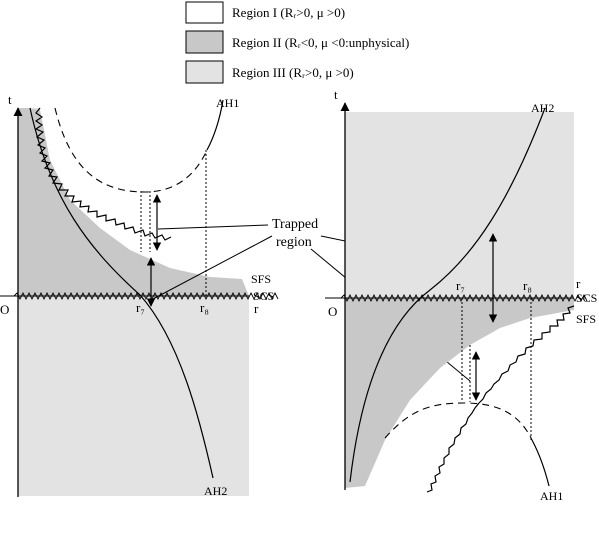 This screenshot has width=599, height=535. Describe the element at coordinates (215, 491) in the screenshot. I see `left-ah2-label: AH2` at that location.